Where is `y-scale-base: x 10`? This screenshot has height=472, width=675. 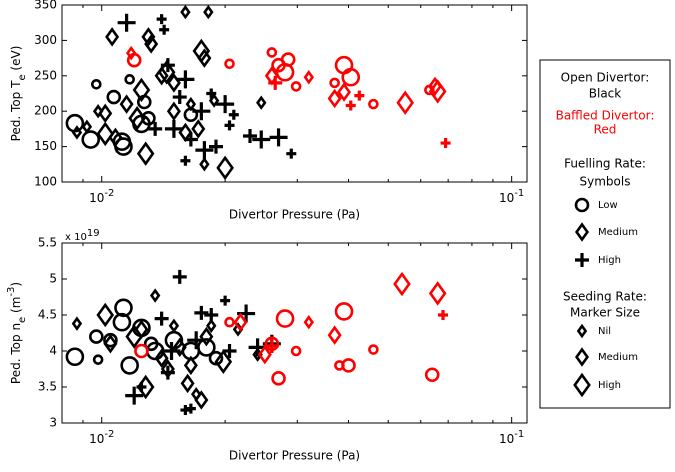 y-scale-base: x 10 is located at coordinates (76, 237).